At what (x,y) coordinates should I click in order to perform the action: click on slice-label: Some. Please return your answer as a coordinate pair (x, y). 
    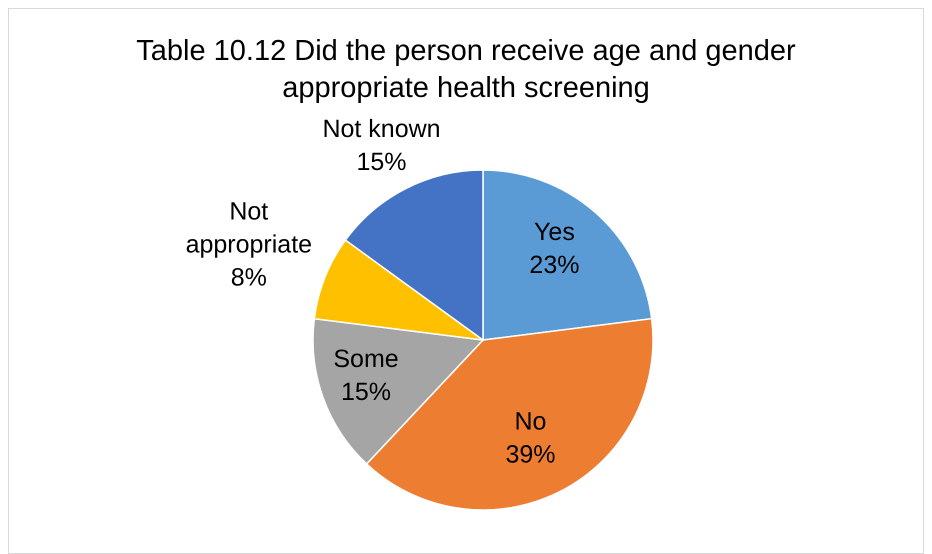
    Looking at the image, I should click on (366, 358).